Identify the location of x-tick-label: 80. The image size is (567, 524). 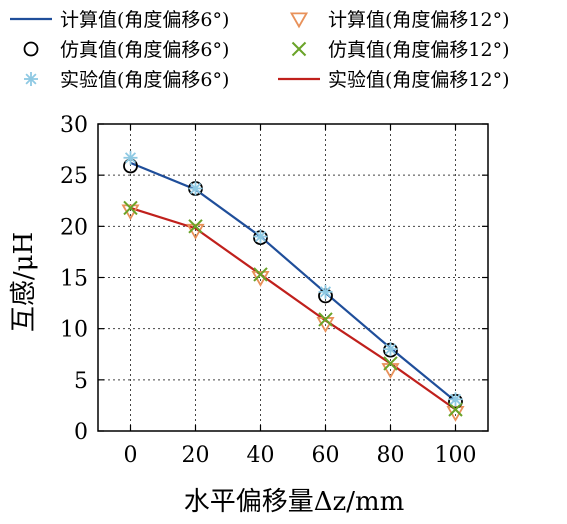
(391, 455).